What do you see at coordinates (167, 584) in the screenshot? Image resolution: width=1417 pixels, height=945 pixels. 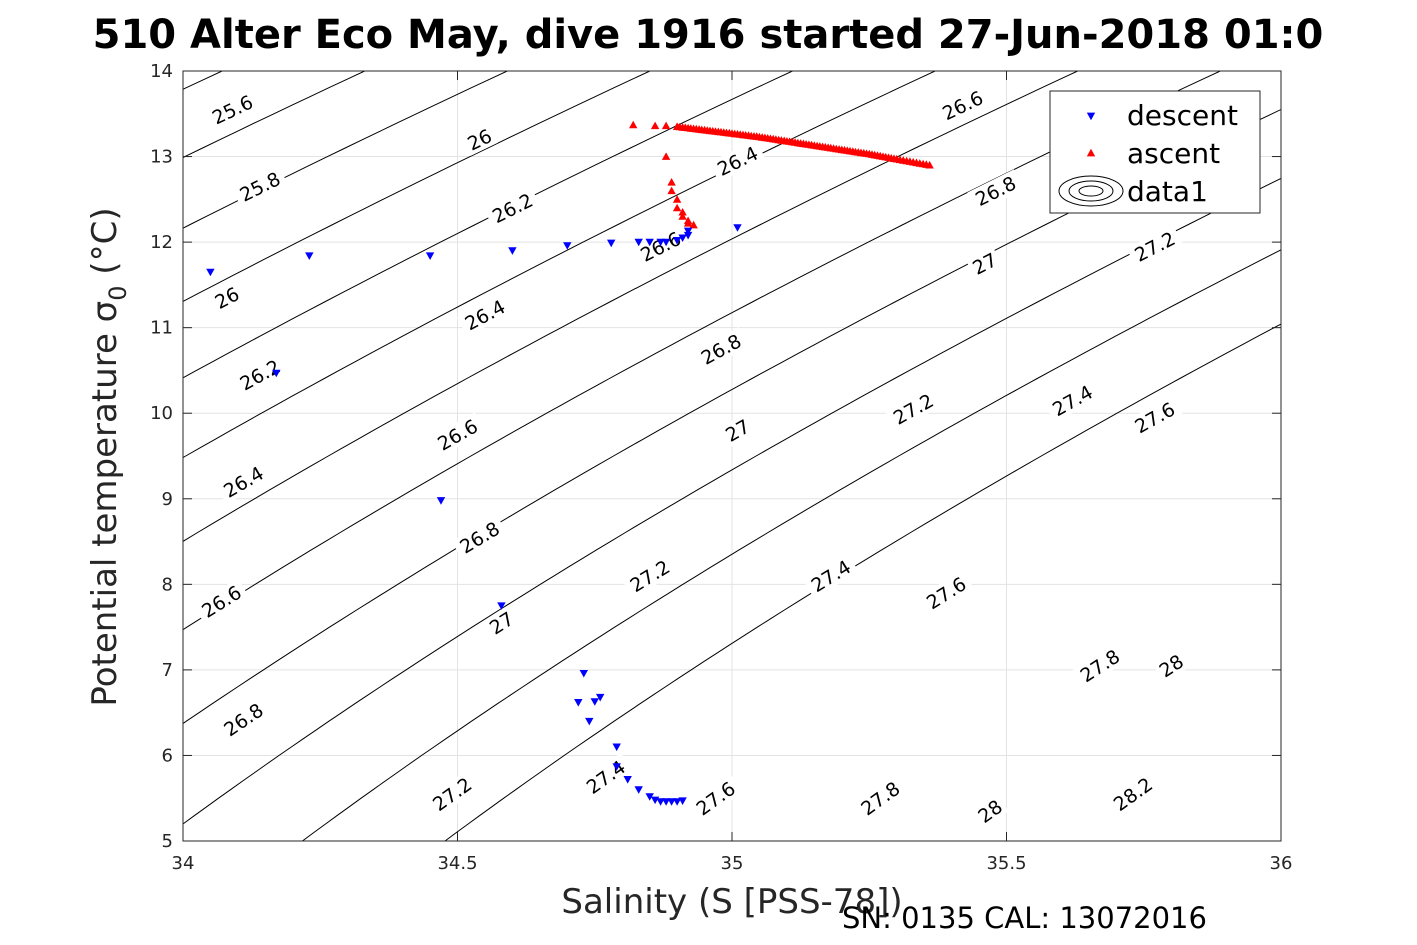 I see `y-tick-label: 8` at bounding box center [167, 584].